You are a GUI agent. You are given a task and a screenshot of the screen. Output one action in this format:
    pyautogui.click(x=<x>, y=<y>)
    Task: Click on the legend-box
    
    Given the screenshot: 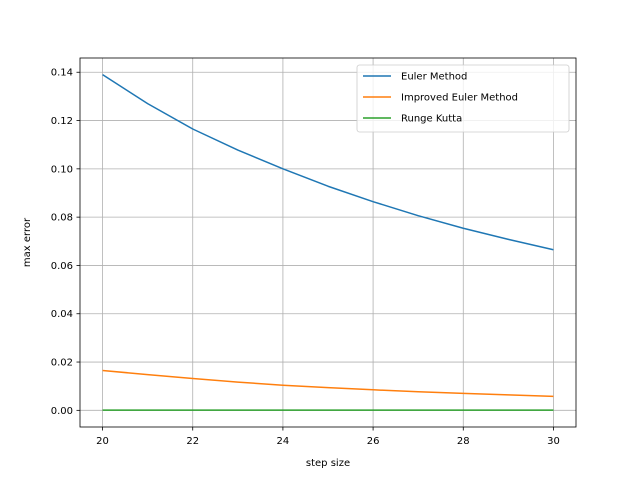 What is the action you would take?
    pyautogui.click(x=463, y=98)
    